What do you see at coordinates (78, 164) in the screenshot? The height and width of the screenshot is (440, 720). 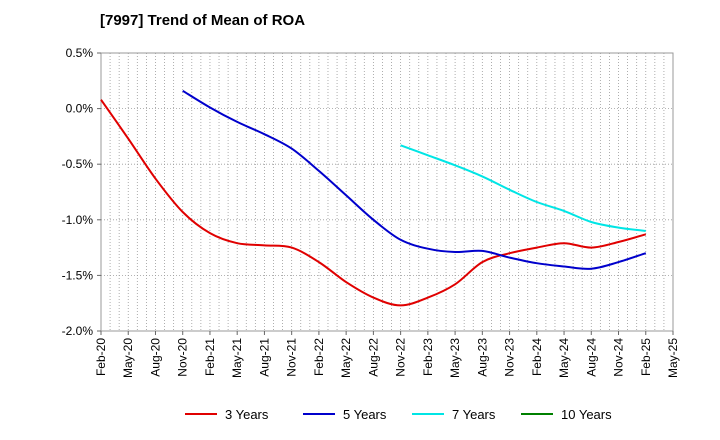 I see `y-tick-label: -0.5%` at bounding box center [78, 164].